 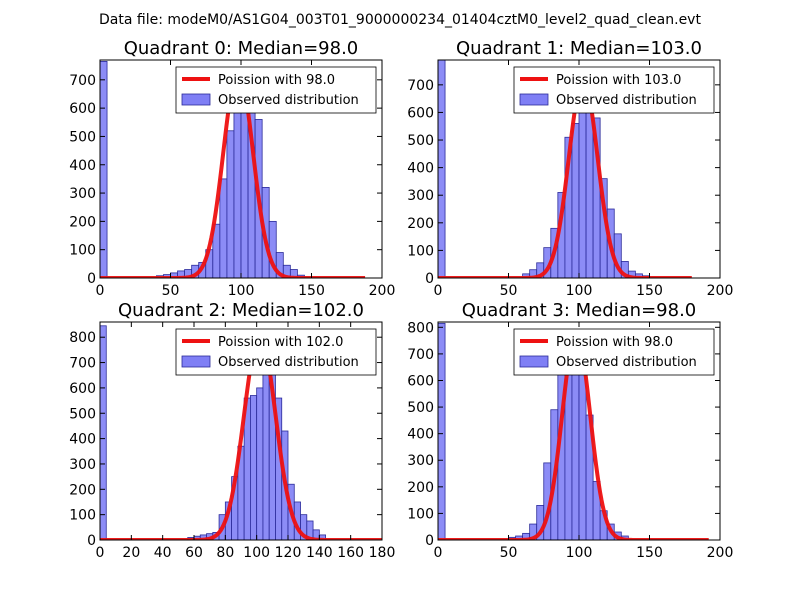 What do you see at coordinates (350, 553) in the screenshot?
I see `x-tick-label: 160` at bounding box center [350, 553].